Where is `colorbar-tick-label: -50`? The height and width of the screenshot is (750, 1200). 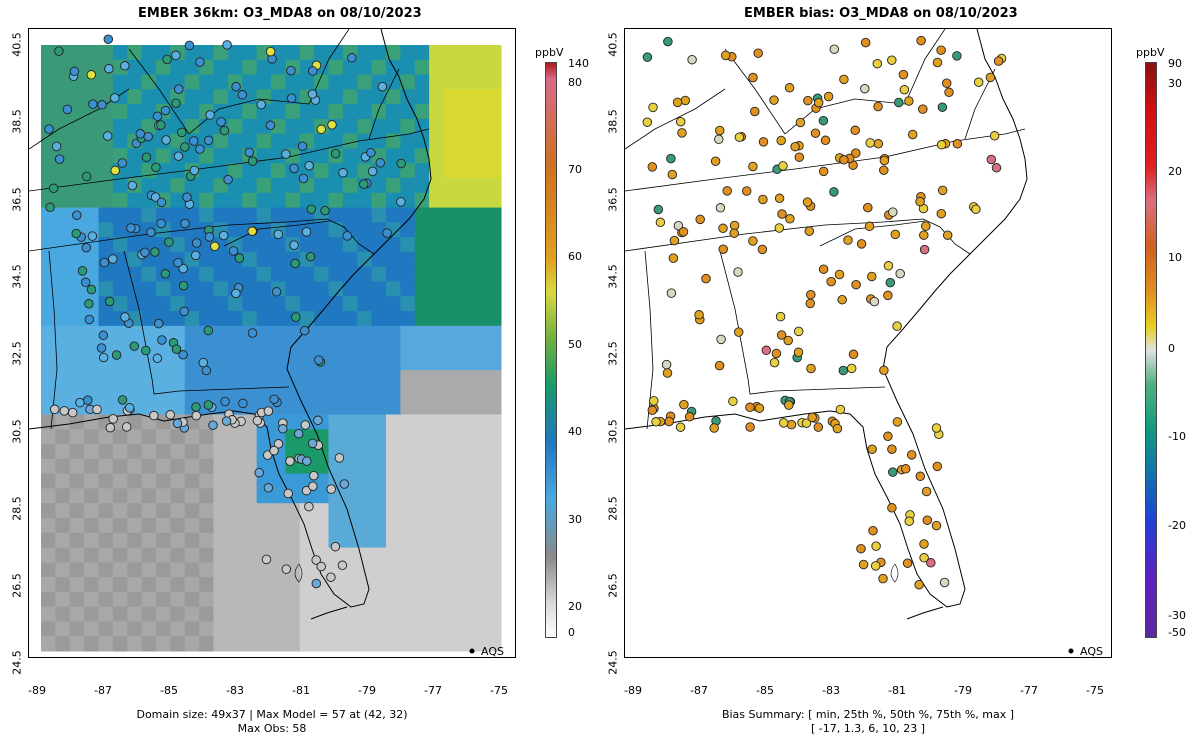
colorbar-tick-label: -50 is located at coordinates (1177, 632).